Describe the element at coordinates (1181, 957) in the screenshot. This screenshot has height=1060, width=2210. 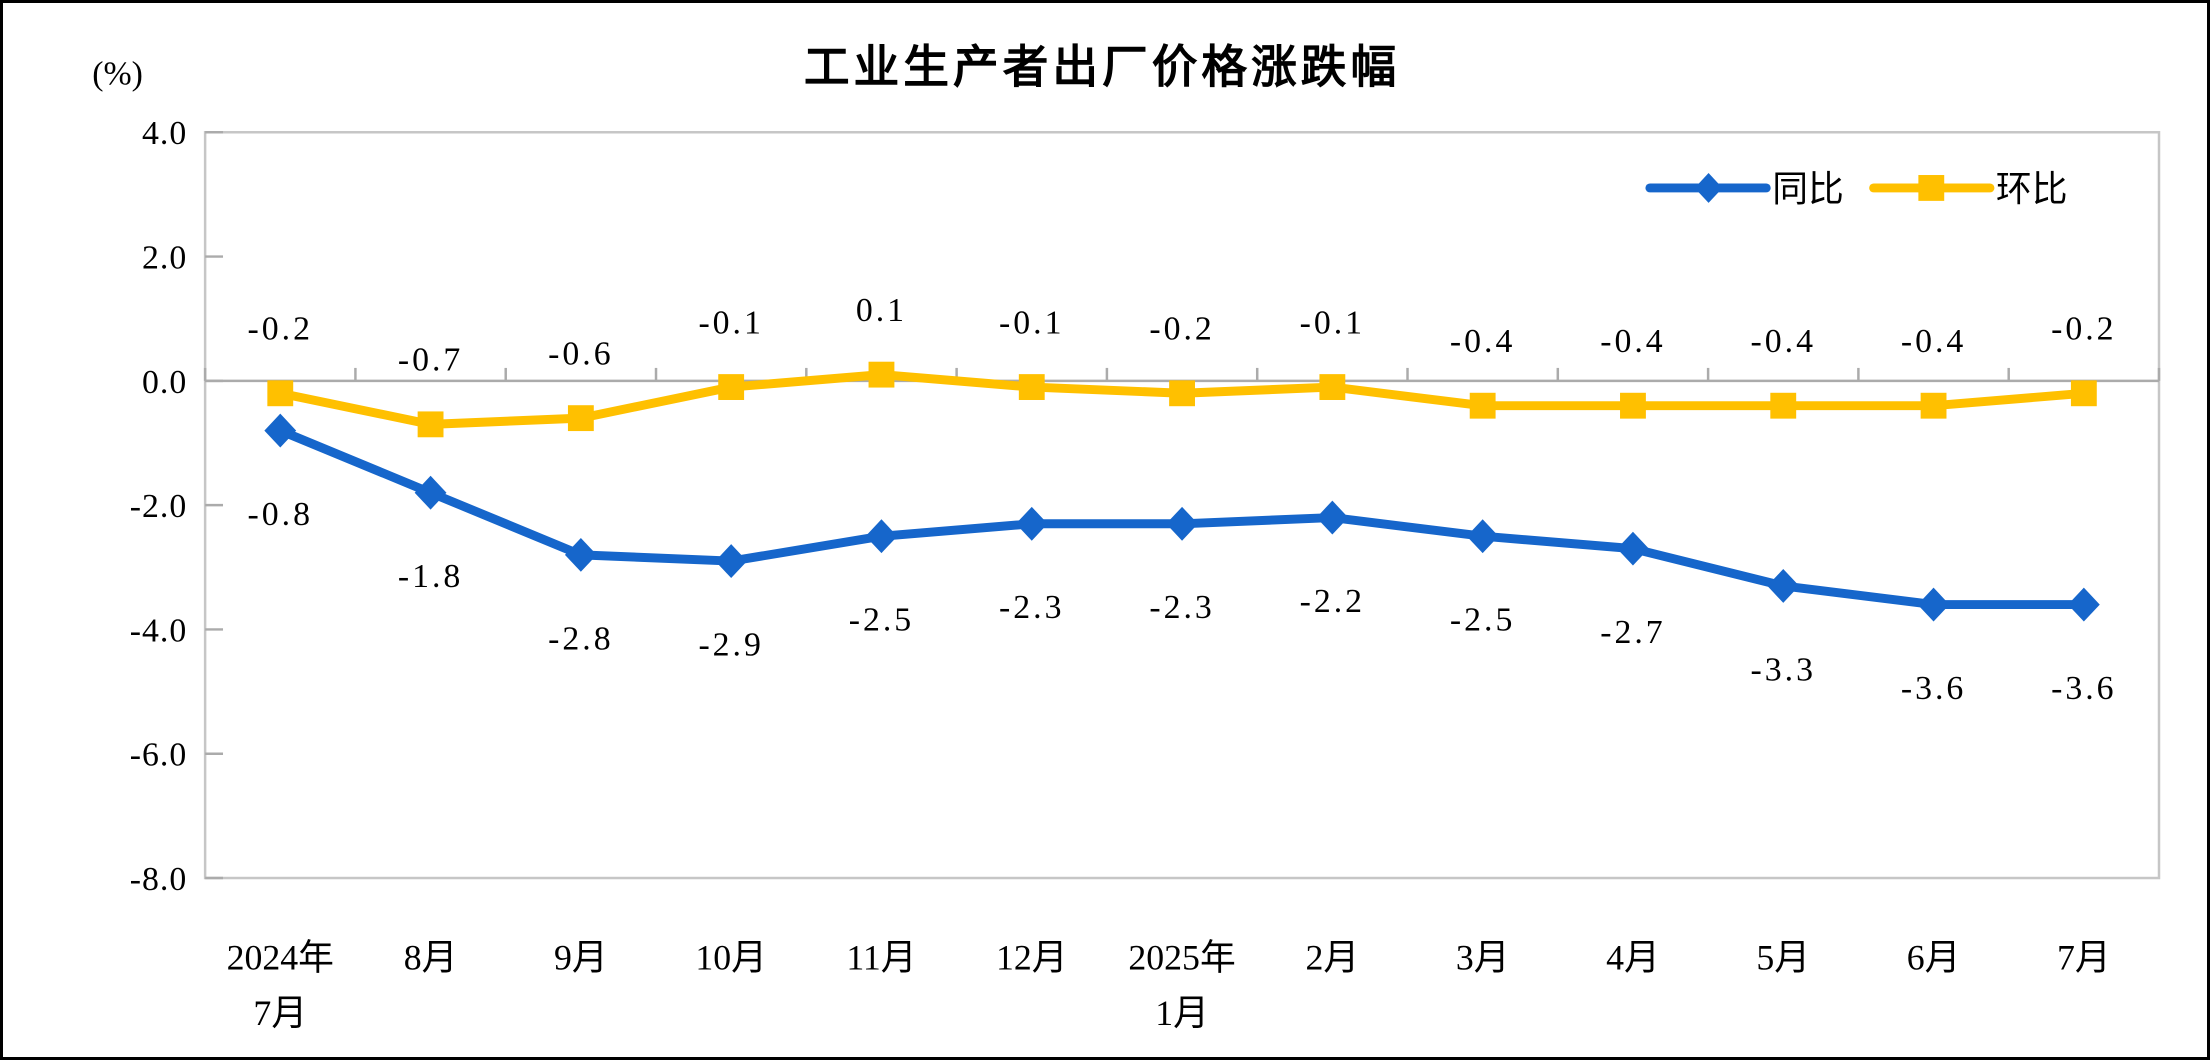
I see `x-tick-label: 2025年` at that location.